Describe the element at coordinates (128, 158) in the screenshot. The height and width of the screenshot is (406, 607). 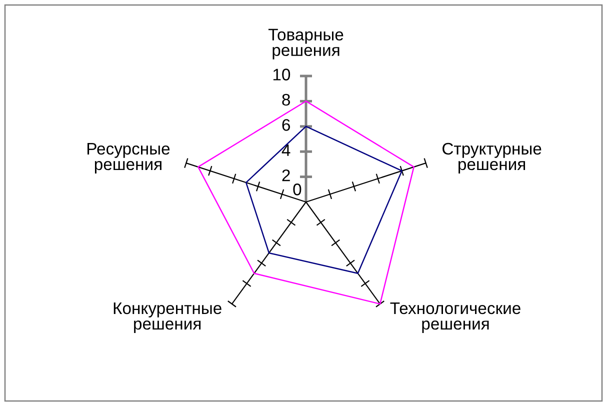
I see `spoke-label: Ресурсные решения` at that location.